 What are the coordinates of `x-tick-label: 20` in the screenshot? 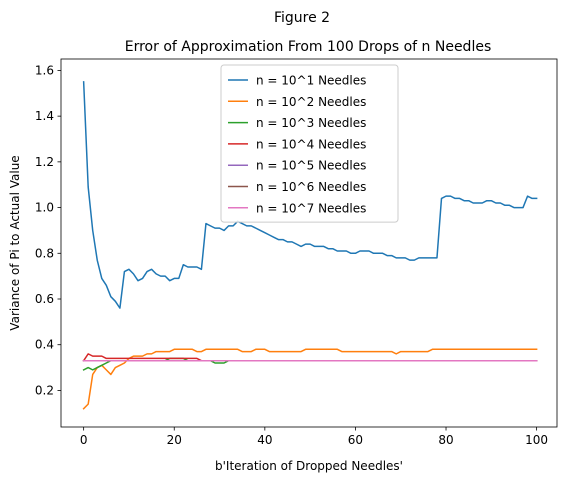 It's located at (174, 440).